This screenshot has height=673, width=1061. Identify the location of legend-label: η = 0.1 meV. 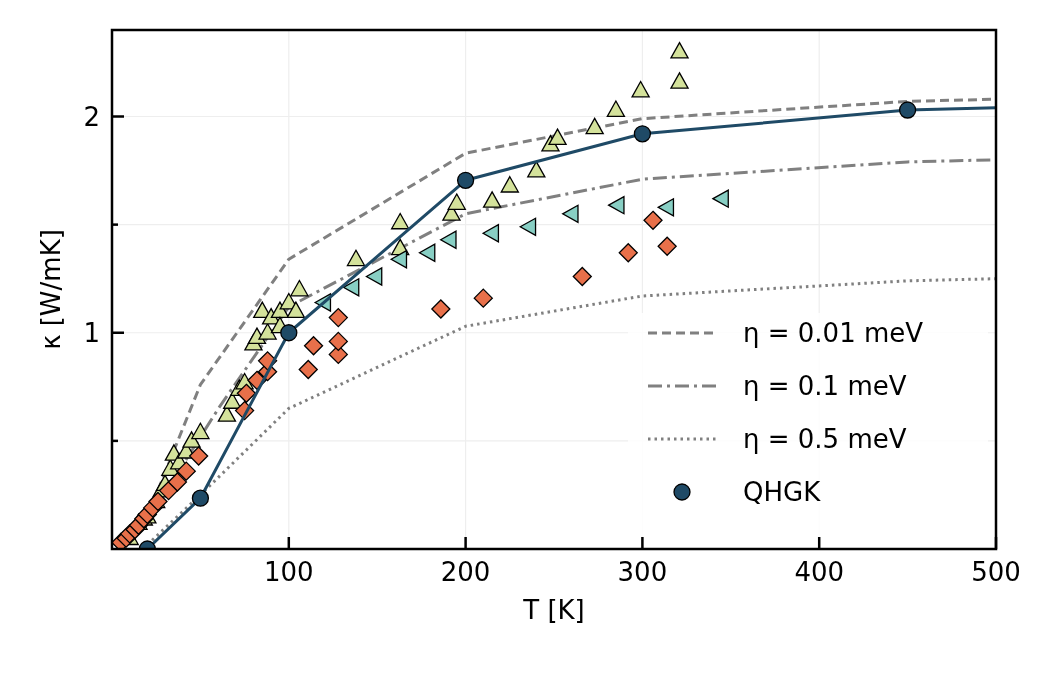
(825, 386).